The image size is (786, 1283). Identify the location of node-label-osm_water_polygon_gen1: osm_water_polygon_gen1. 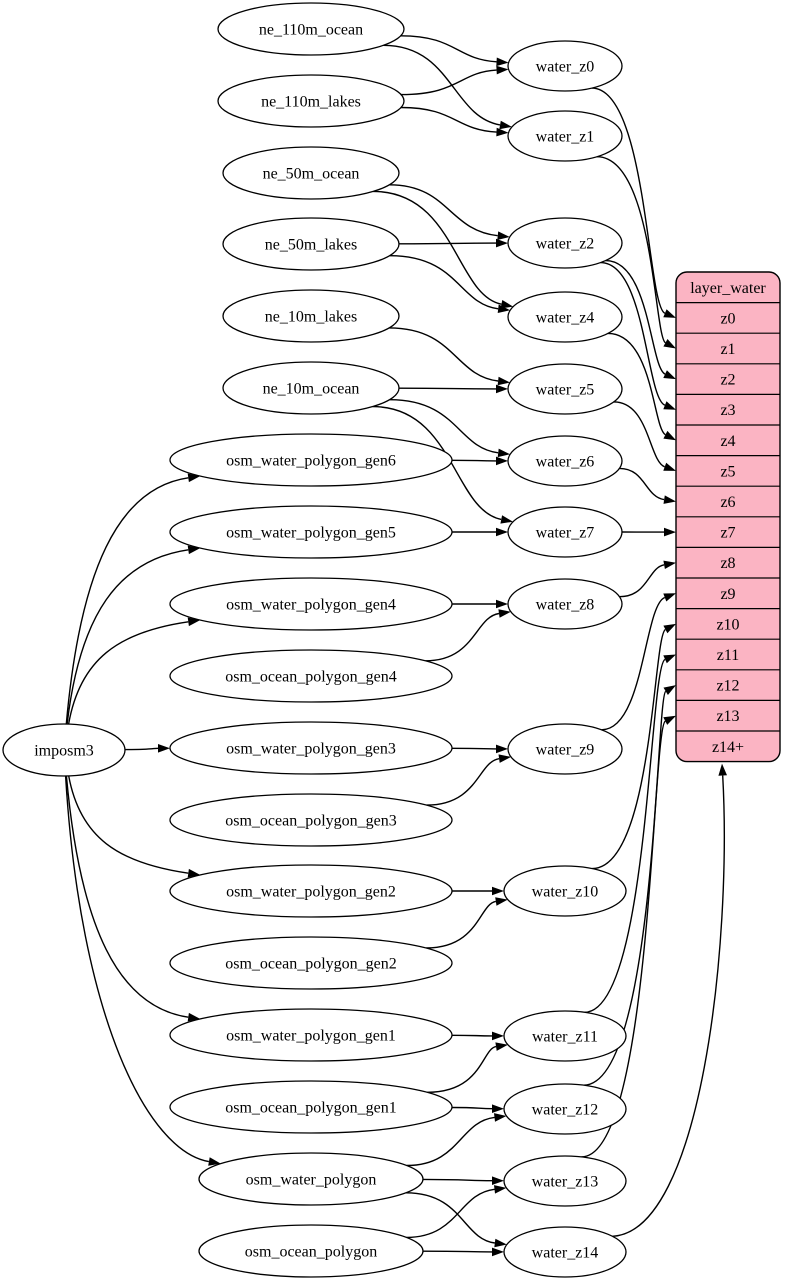
(311, 1036).